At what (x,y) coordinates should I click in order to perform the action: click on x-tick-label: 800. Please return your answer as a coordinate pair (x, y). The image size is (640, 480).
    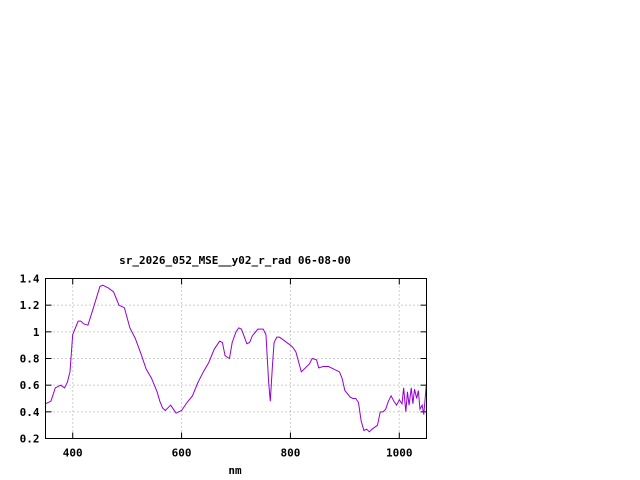
    Looking at the image, I should click on (290, 453).